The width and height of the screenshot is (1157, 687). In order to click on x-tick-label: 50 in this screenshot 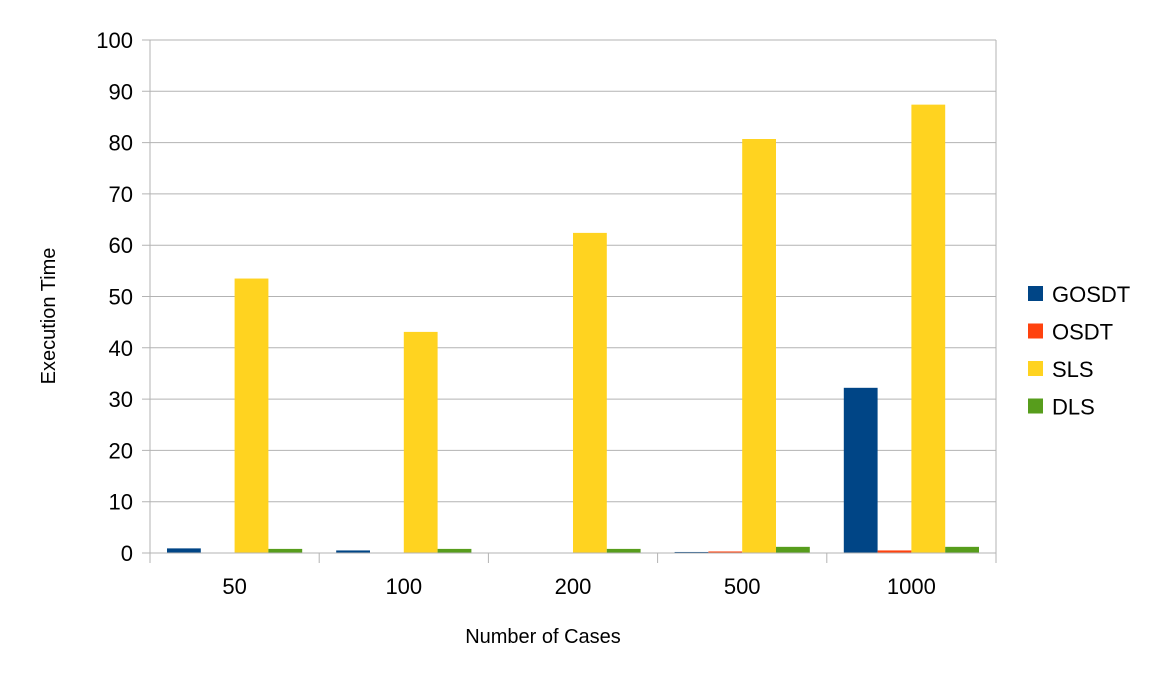, I will do `click(234, 586)`.